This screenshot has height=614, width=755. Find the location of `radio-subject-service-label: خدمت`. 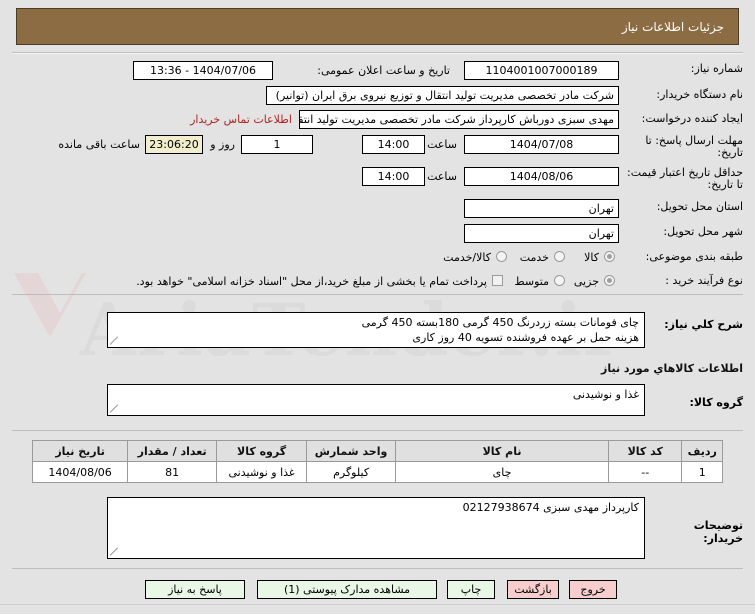

radio-subject-service-label: خدمت is located at coordinates (534, 257).